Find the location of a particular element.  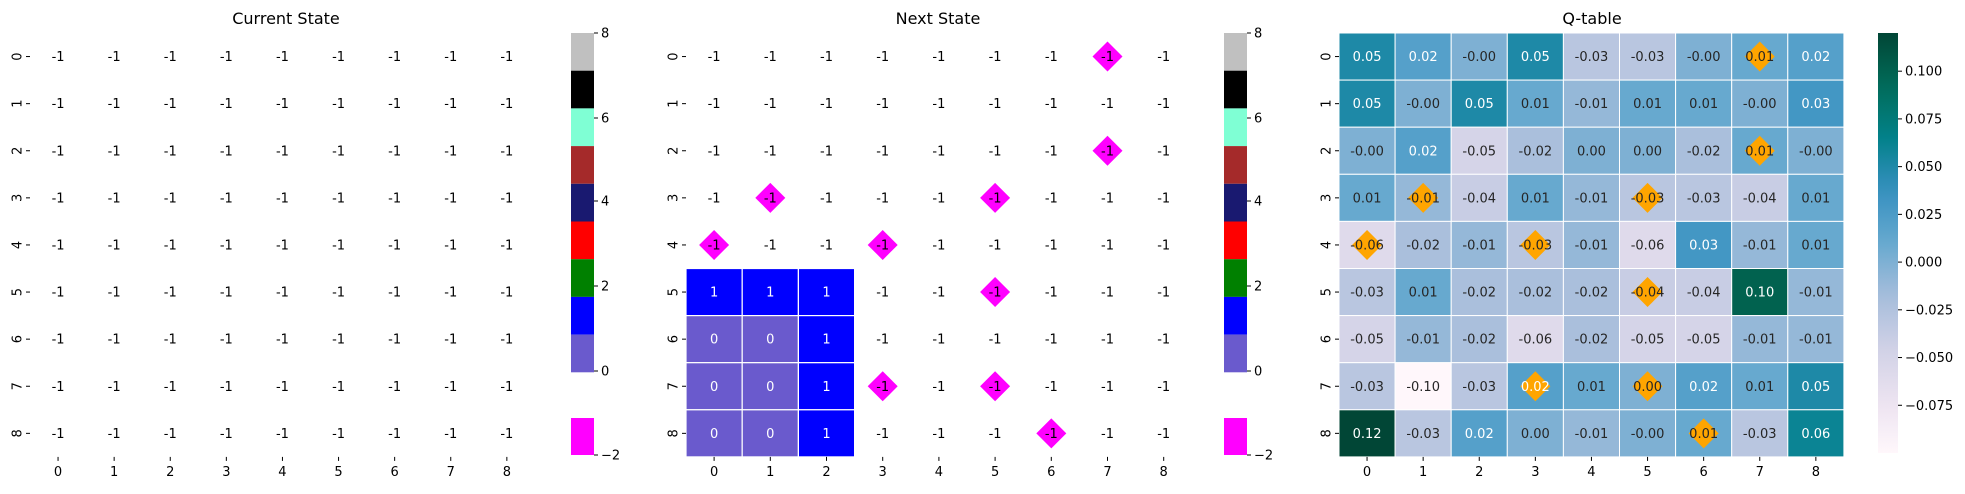

x-tick-label: 7 is located at coordinates (1760, 472).